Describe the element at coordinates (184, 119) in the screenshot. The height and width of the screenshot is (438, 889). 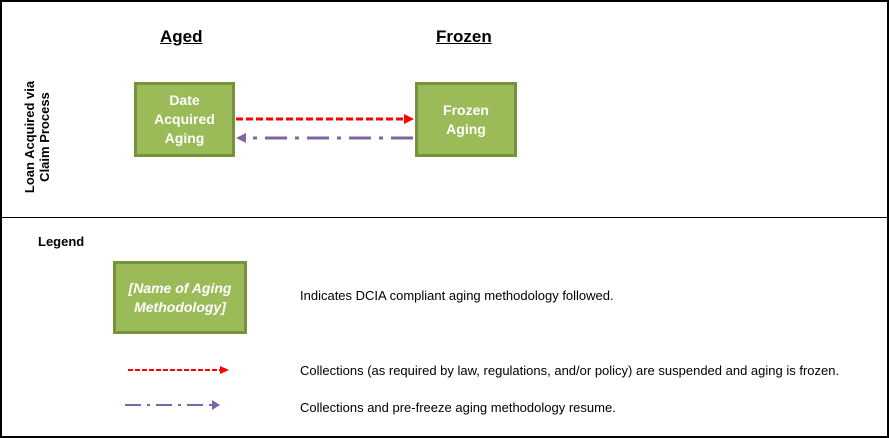
I see `node-date-acquired-aging: Date Acquired Aging` at that location.